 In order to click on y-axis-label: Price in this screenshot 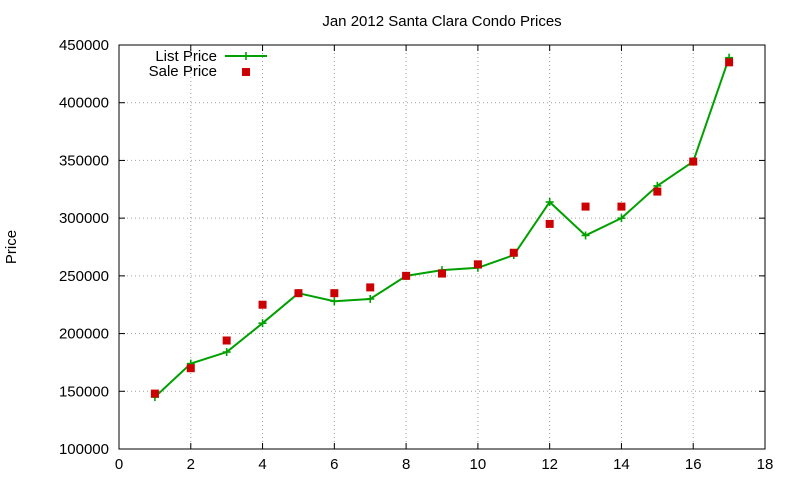, I will do `click(11, 247)`.